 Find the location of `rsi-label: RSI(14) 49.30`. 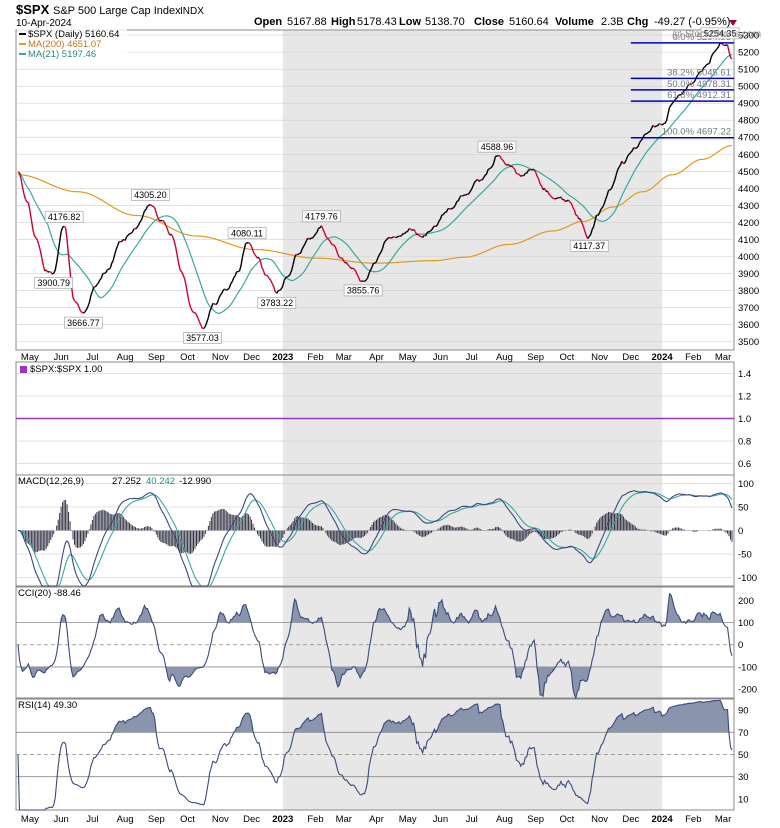

rsi-label: RSI(14) 49.30 is located at coordinates (47, 705).